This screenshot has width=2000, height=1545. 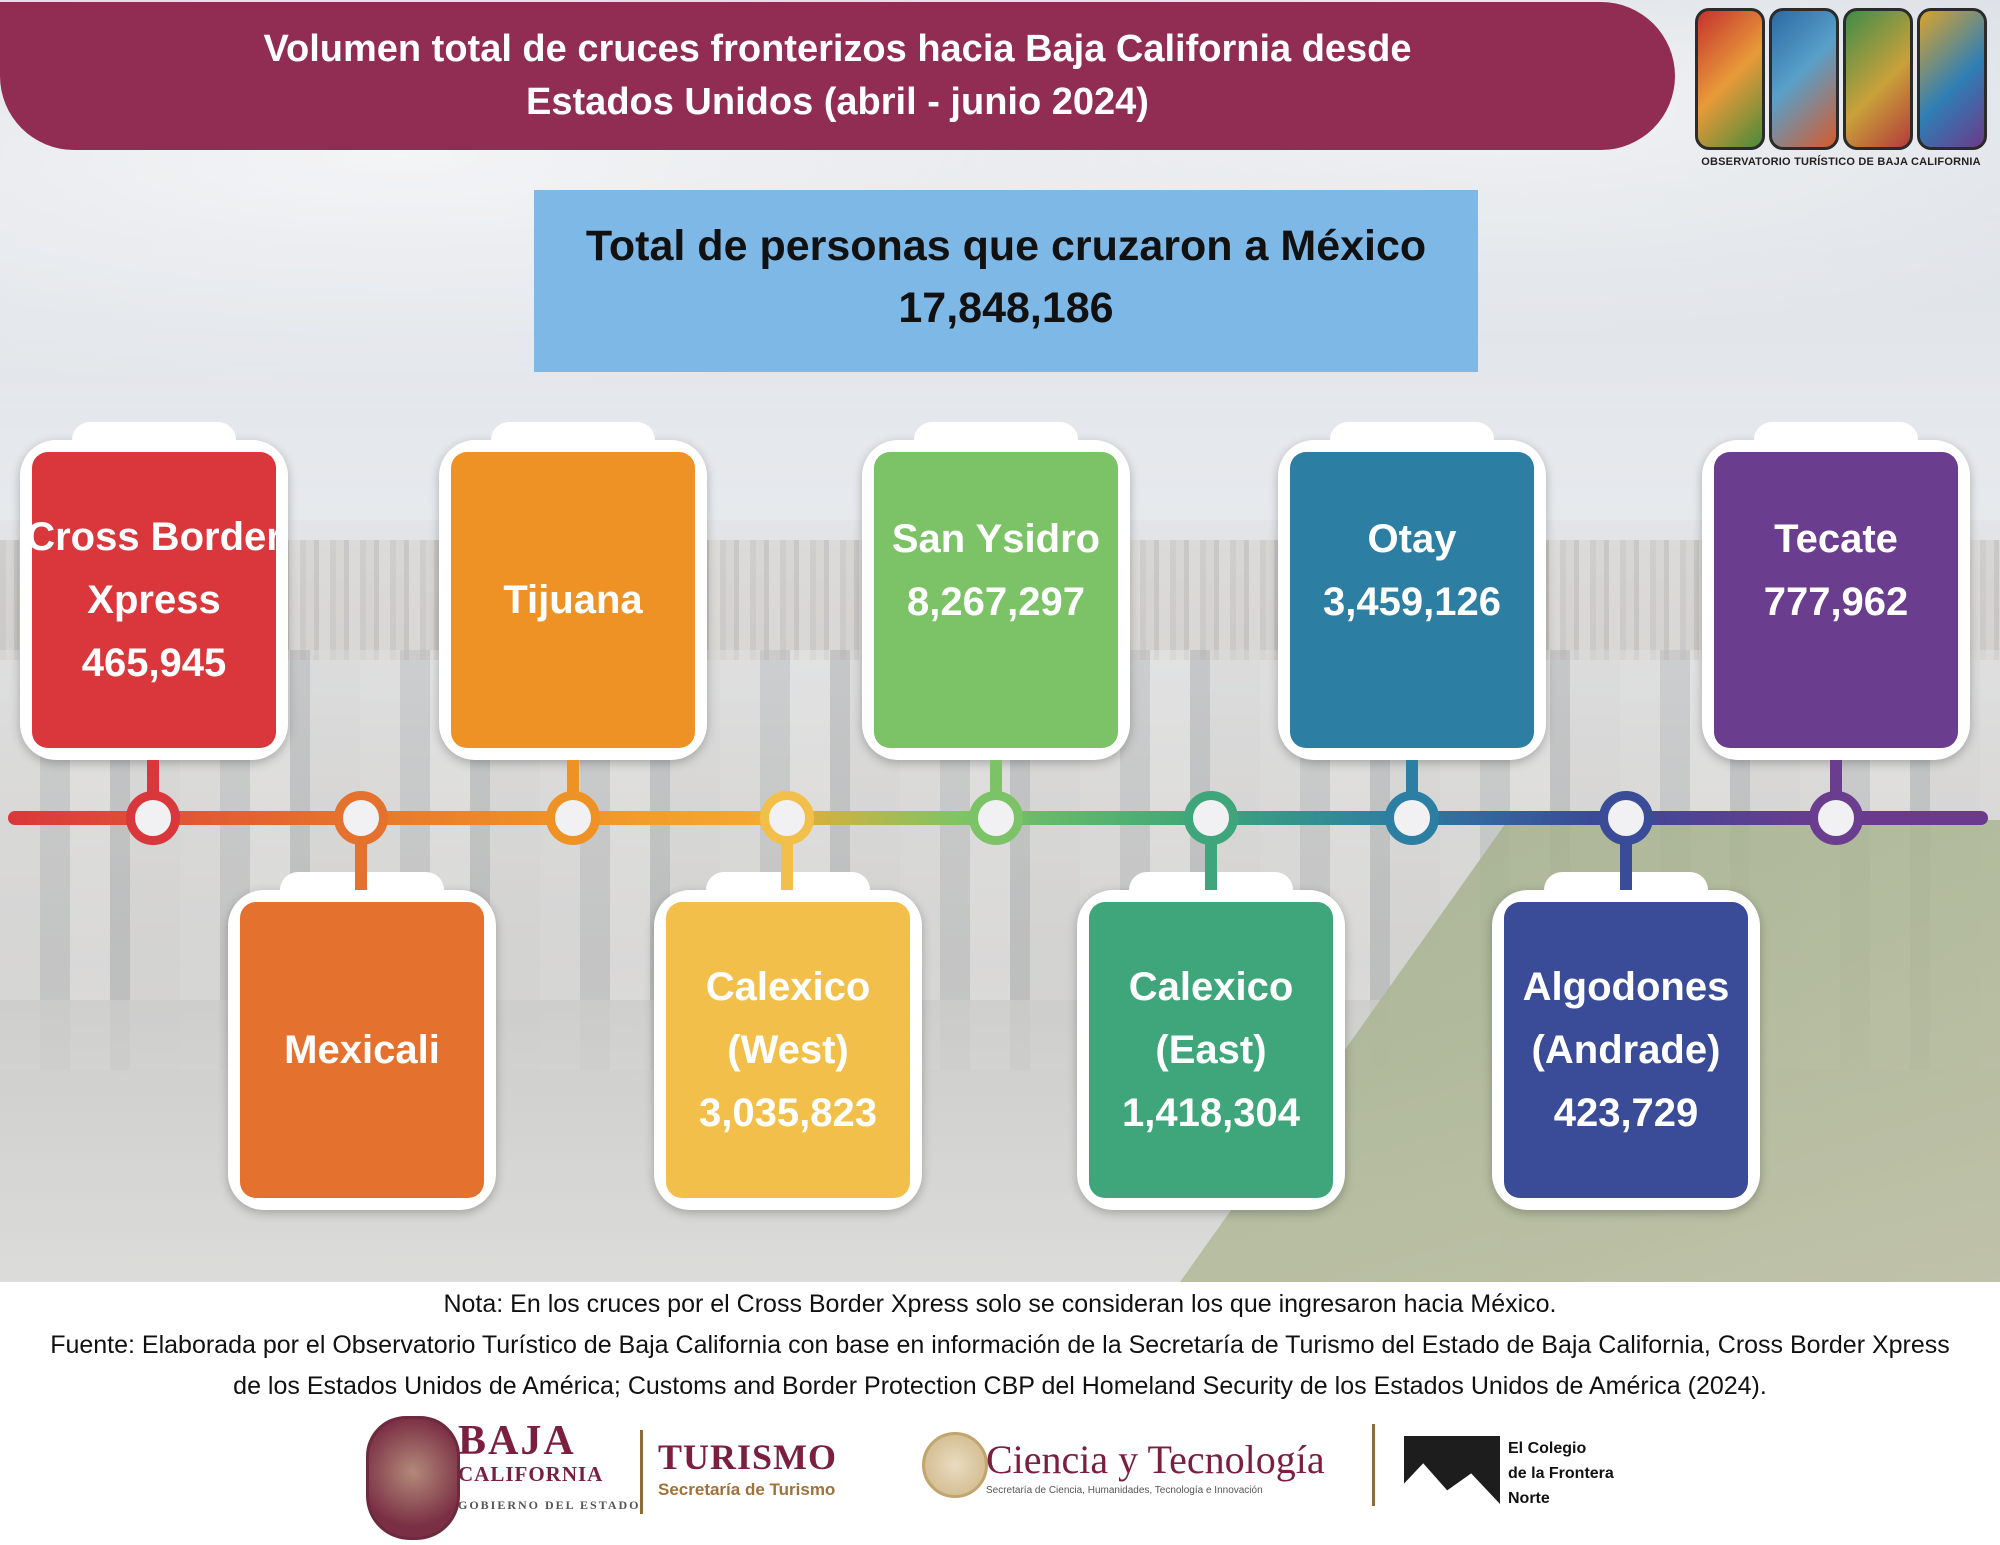 I want to click on card-calexico-west-content: Calexico (West) 3,035,823, so click(x=788, y=1050).